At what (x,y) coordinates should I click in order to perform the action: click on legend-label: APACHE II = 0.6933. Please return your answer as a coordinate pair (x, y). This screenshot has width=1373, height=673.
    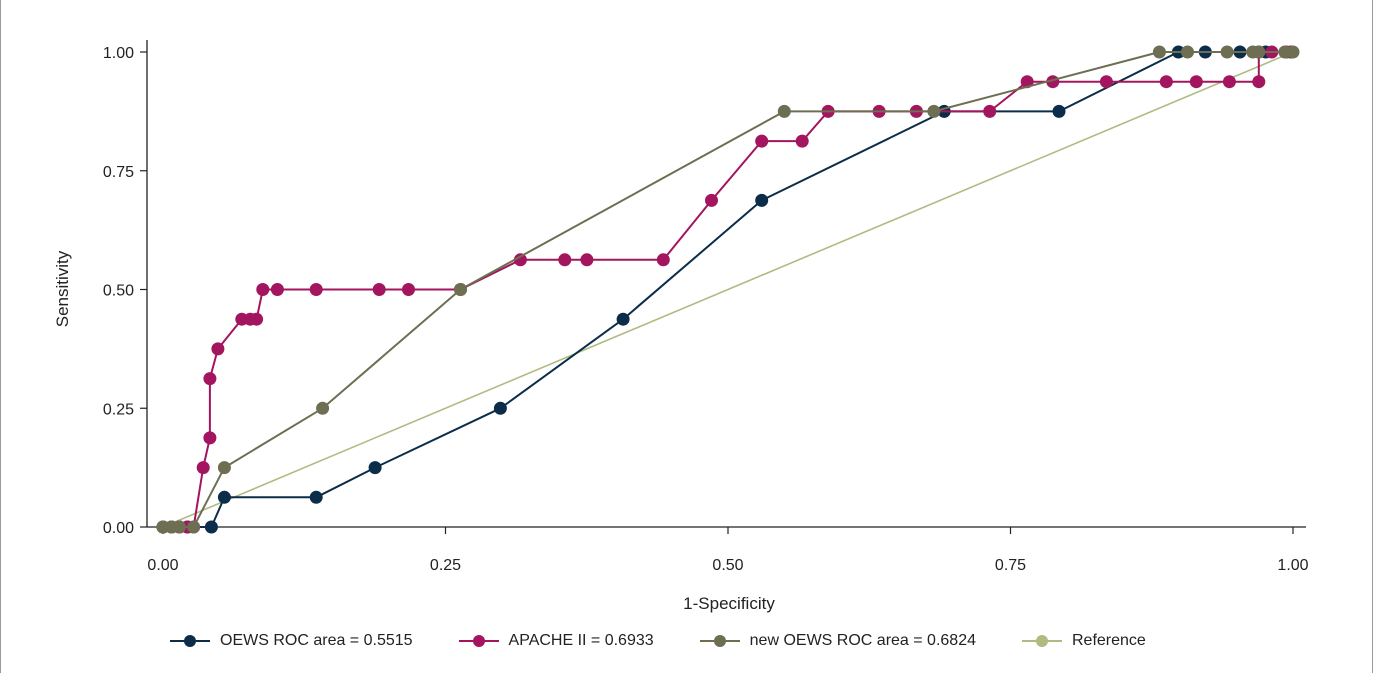
    Looking at the image, I should click on (581, 640).